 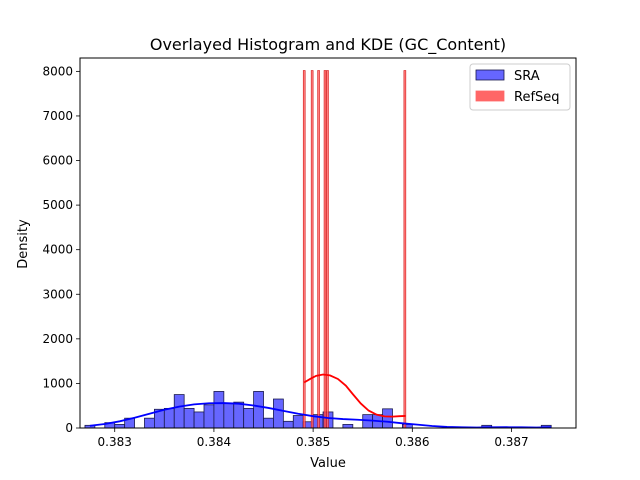 I want to click on x-tick-label: 0.385, so click(x=313, y=442).